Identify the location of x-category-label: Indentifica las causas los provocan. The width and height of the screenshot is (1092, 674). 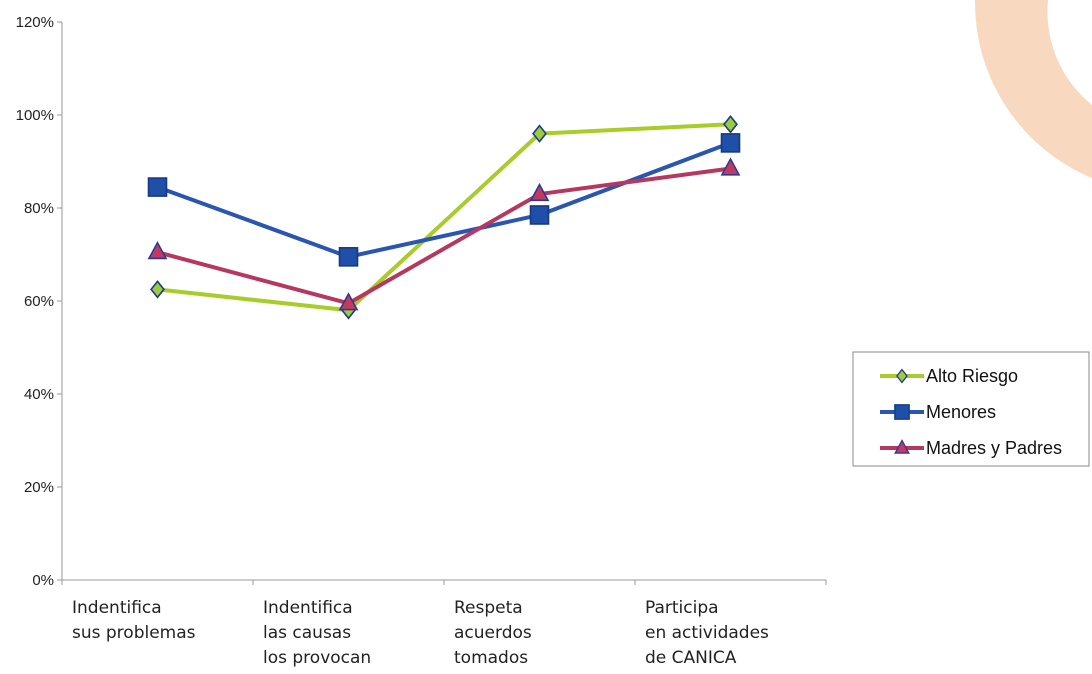
(317, 633).